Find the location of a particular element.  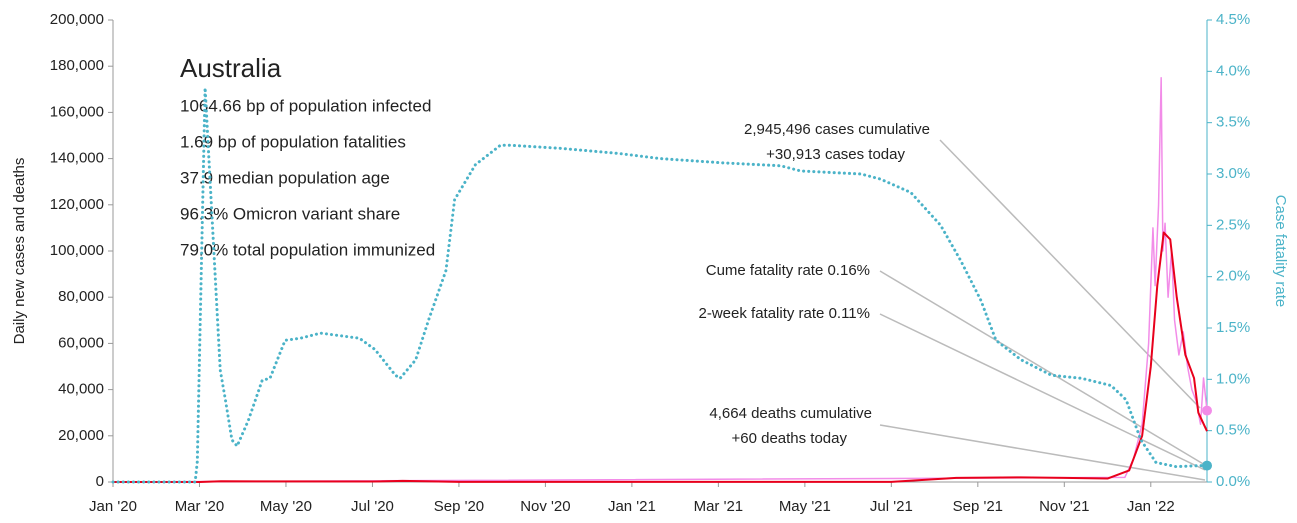

annotation: +60 deaths today is located at coordinates (789, 438).